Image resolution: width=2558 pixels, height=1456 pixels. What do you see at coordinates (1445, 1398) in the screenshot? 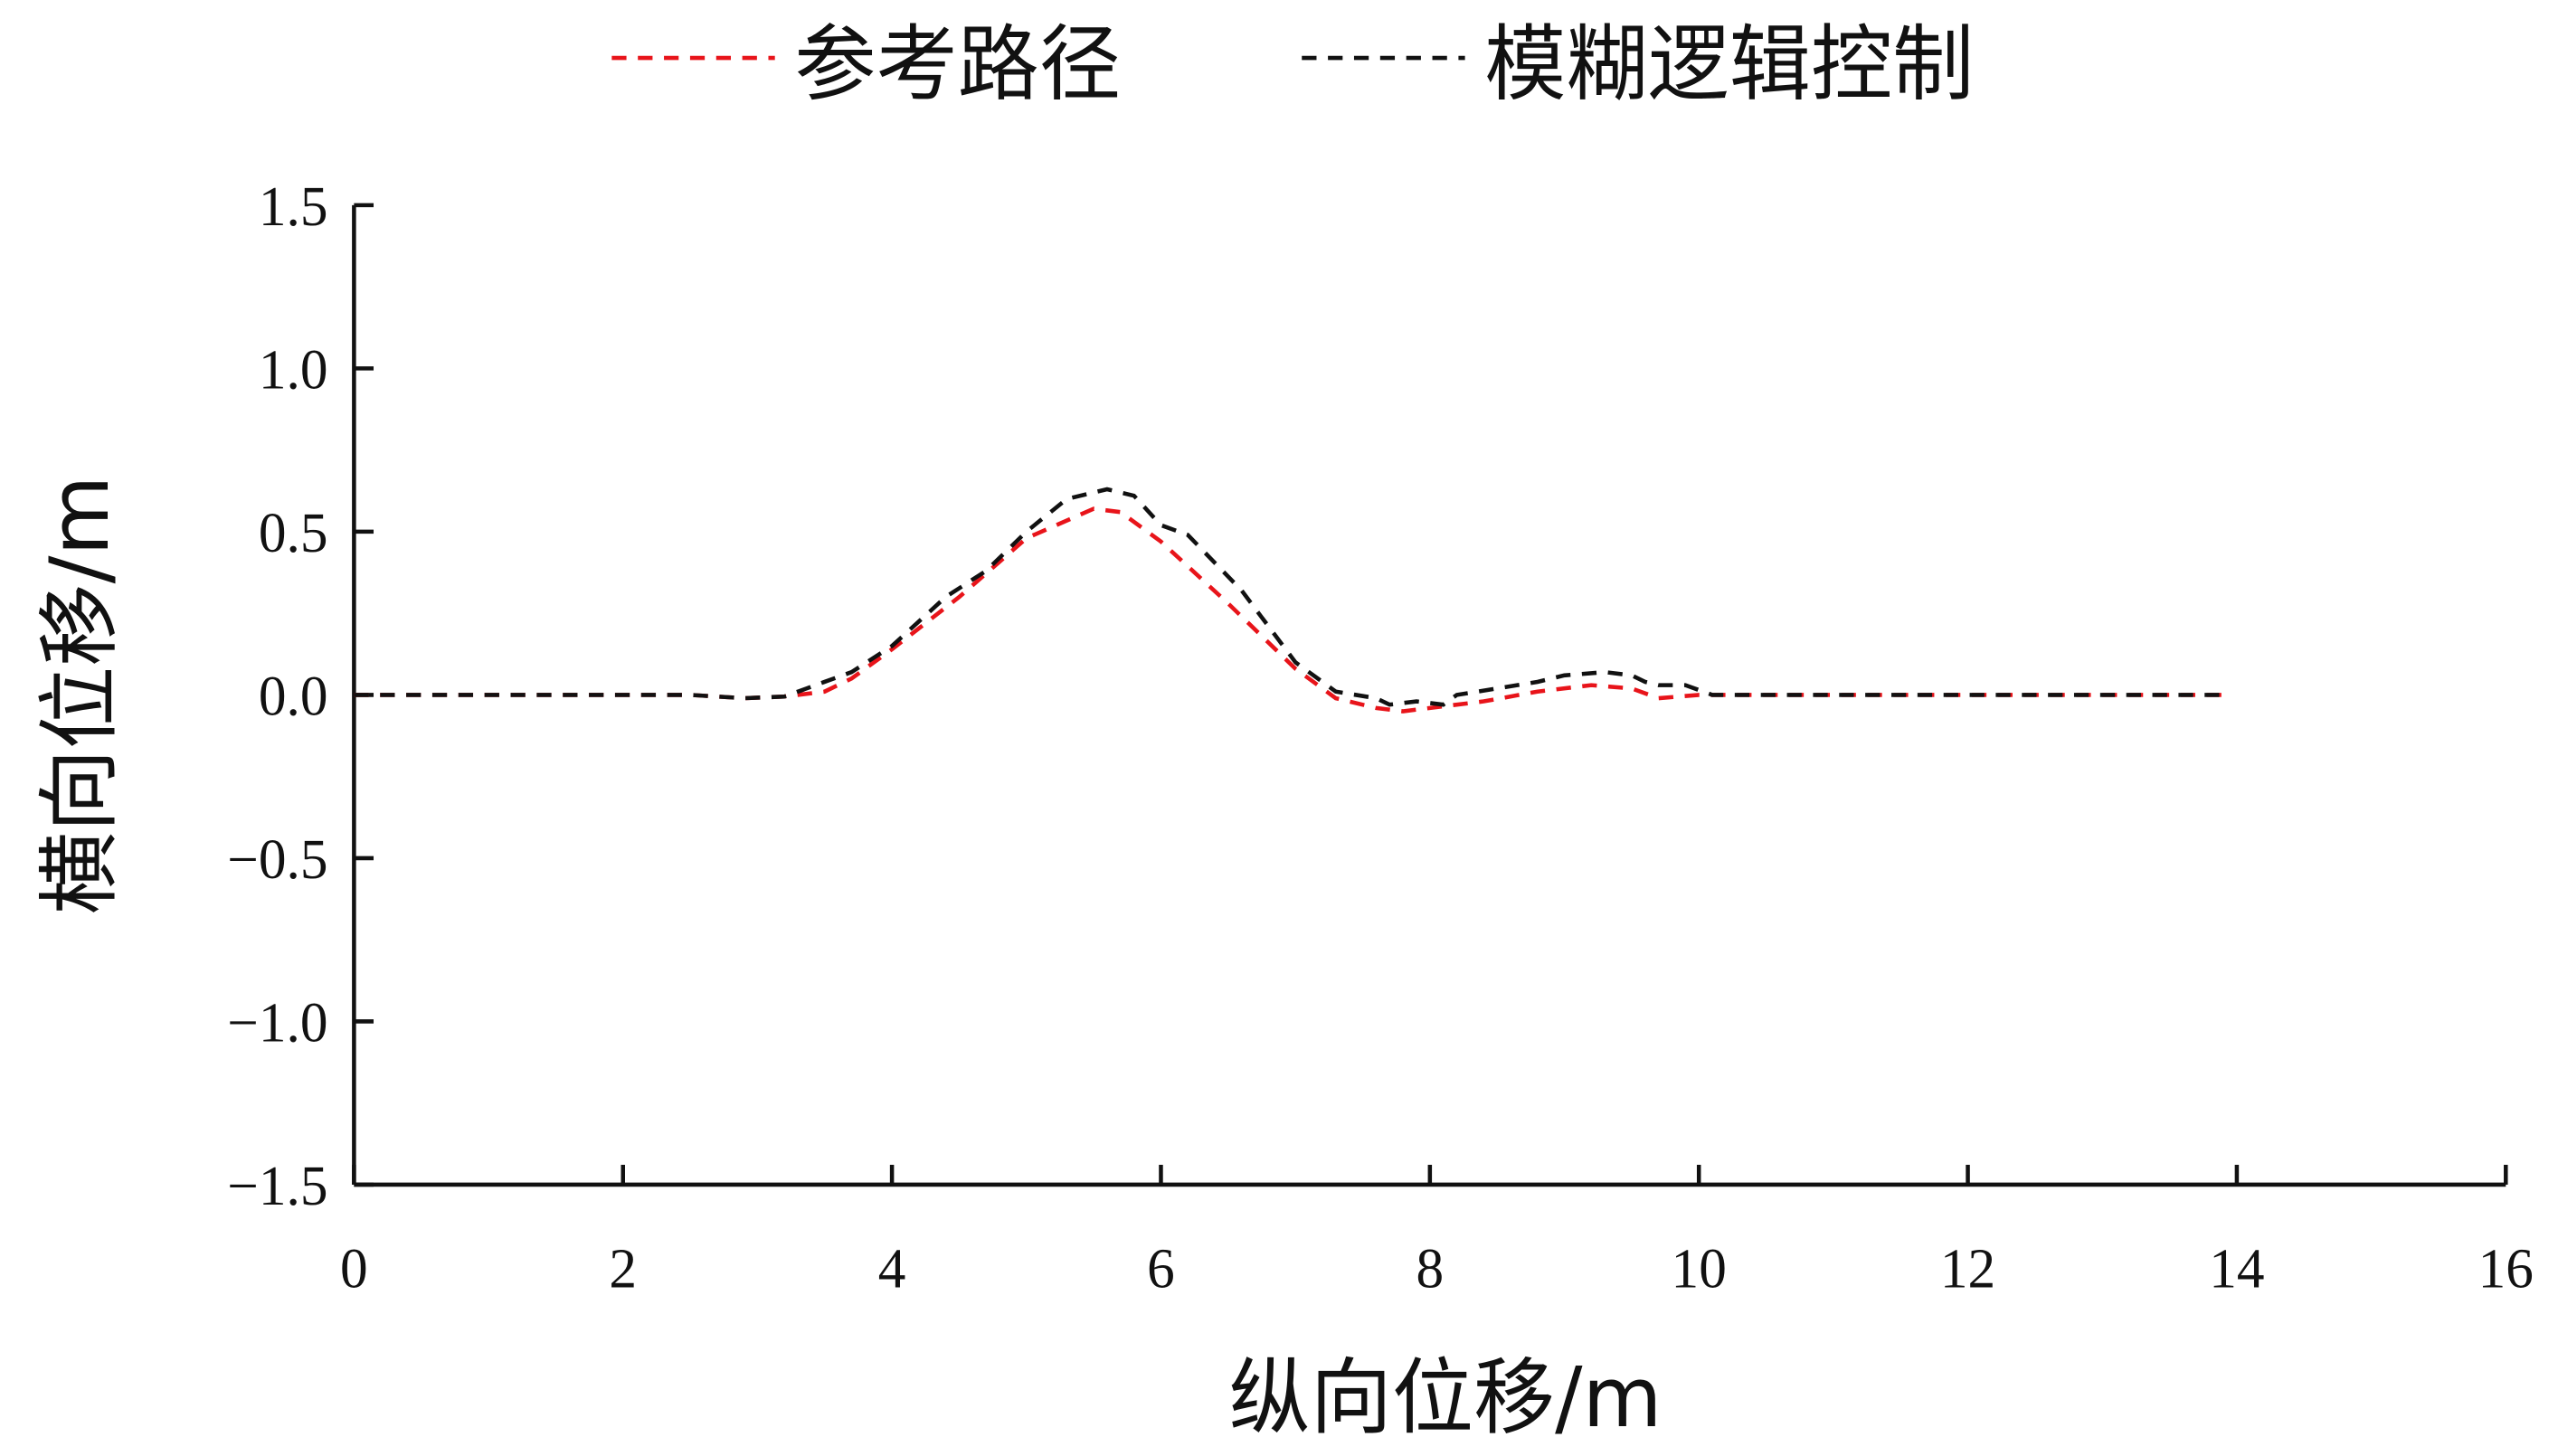
I see `x-axis-label: 纵向位移/m` at bounding box center [1445, 1398].